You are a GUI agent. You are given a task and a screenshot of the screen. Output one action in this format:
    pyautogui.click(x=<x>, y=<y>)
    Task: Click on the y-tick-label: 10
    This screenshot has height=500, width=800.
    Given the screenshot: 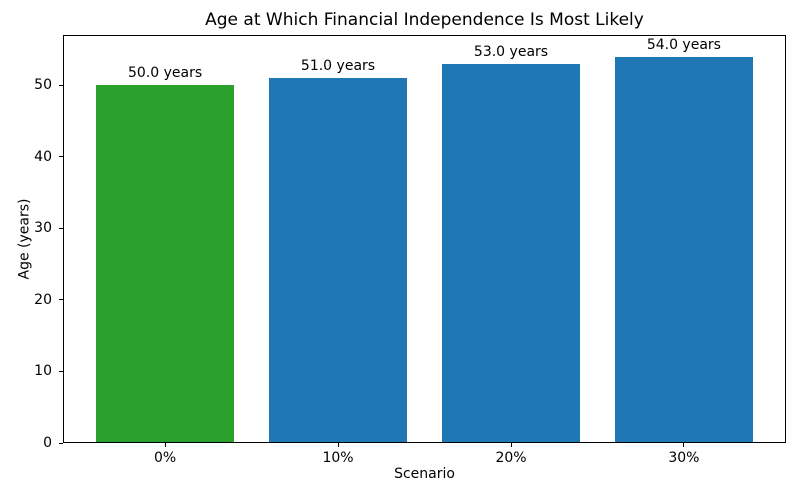 What is the action you would take?
    pyautogui.click(x=43, y=371)
    